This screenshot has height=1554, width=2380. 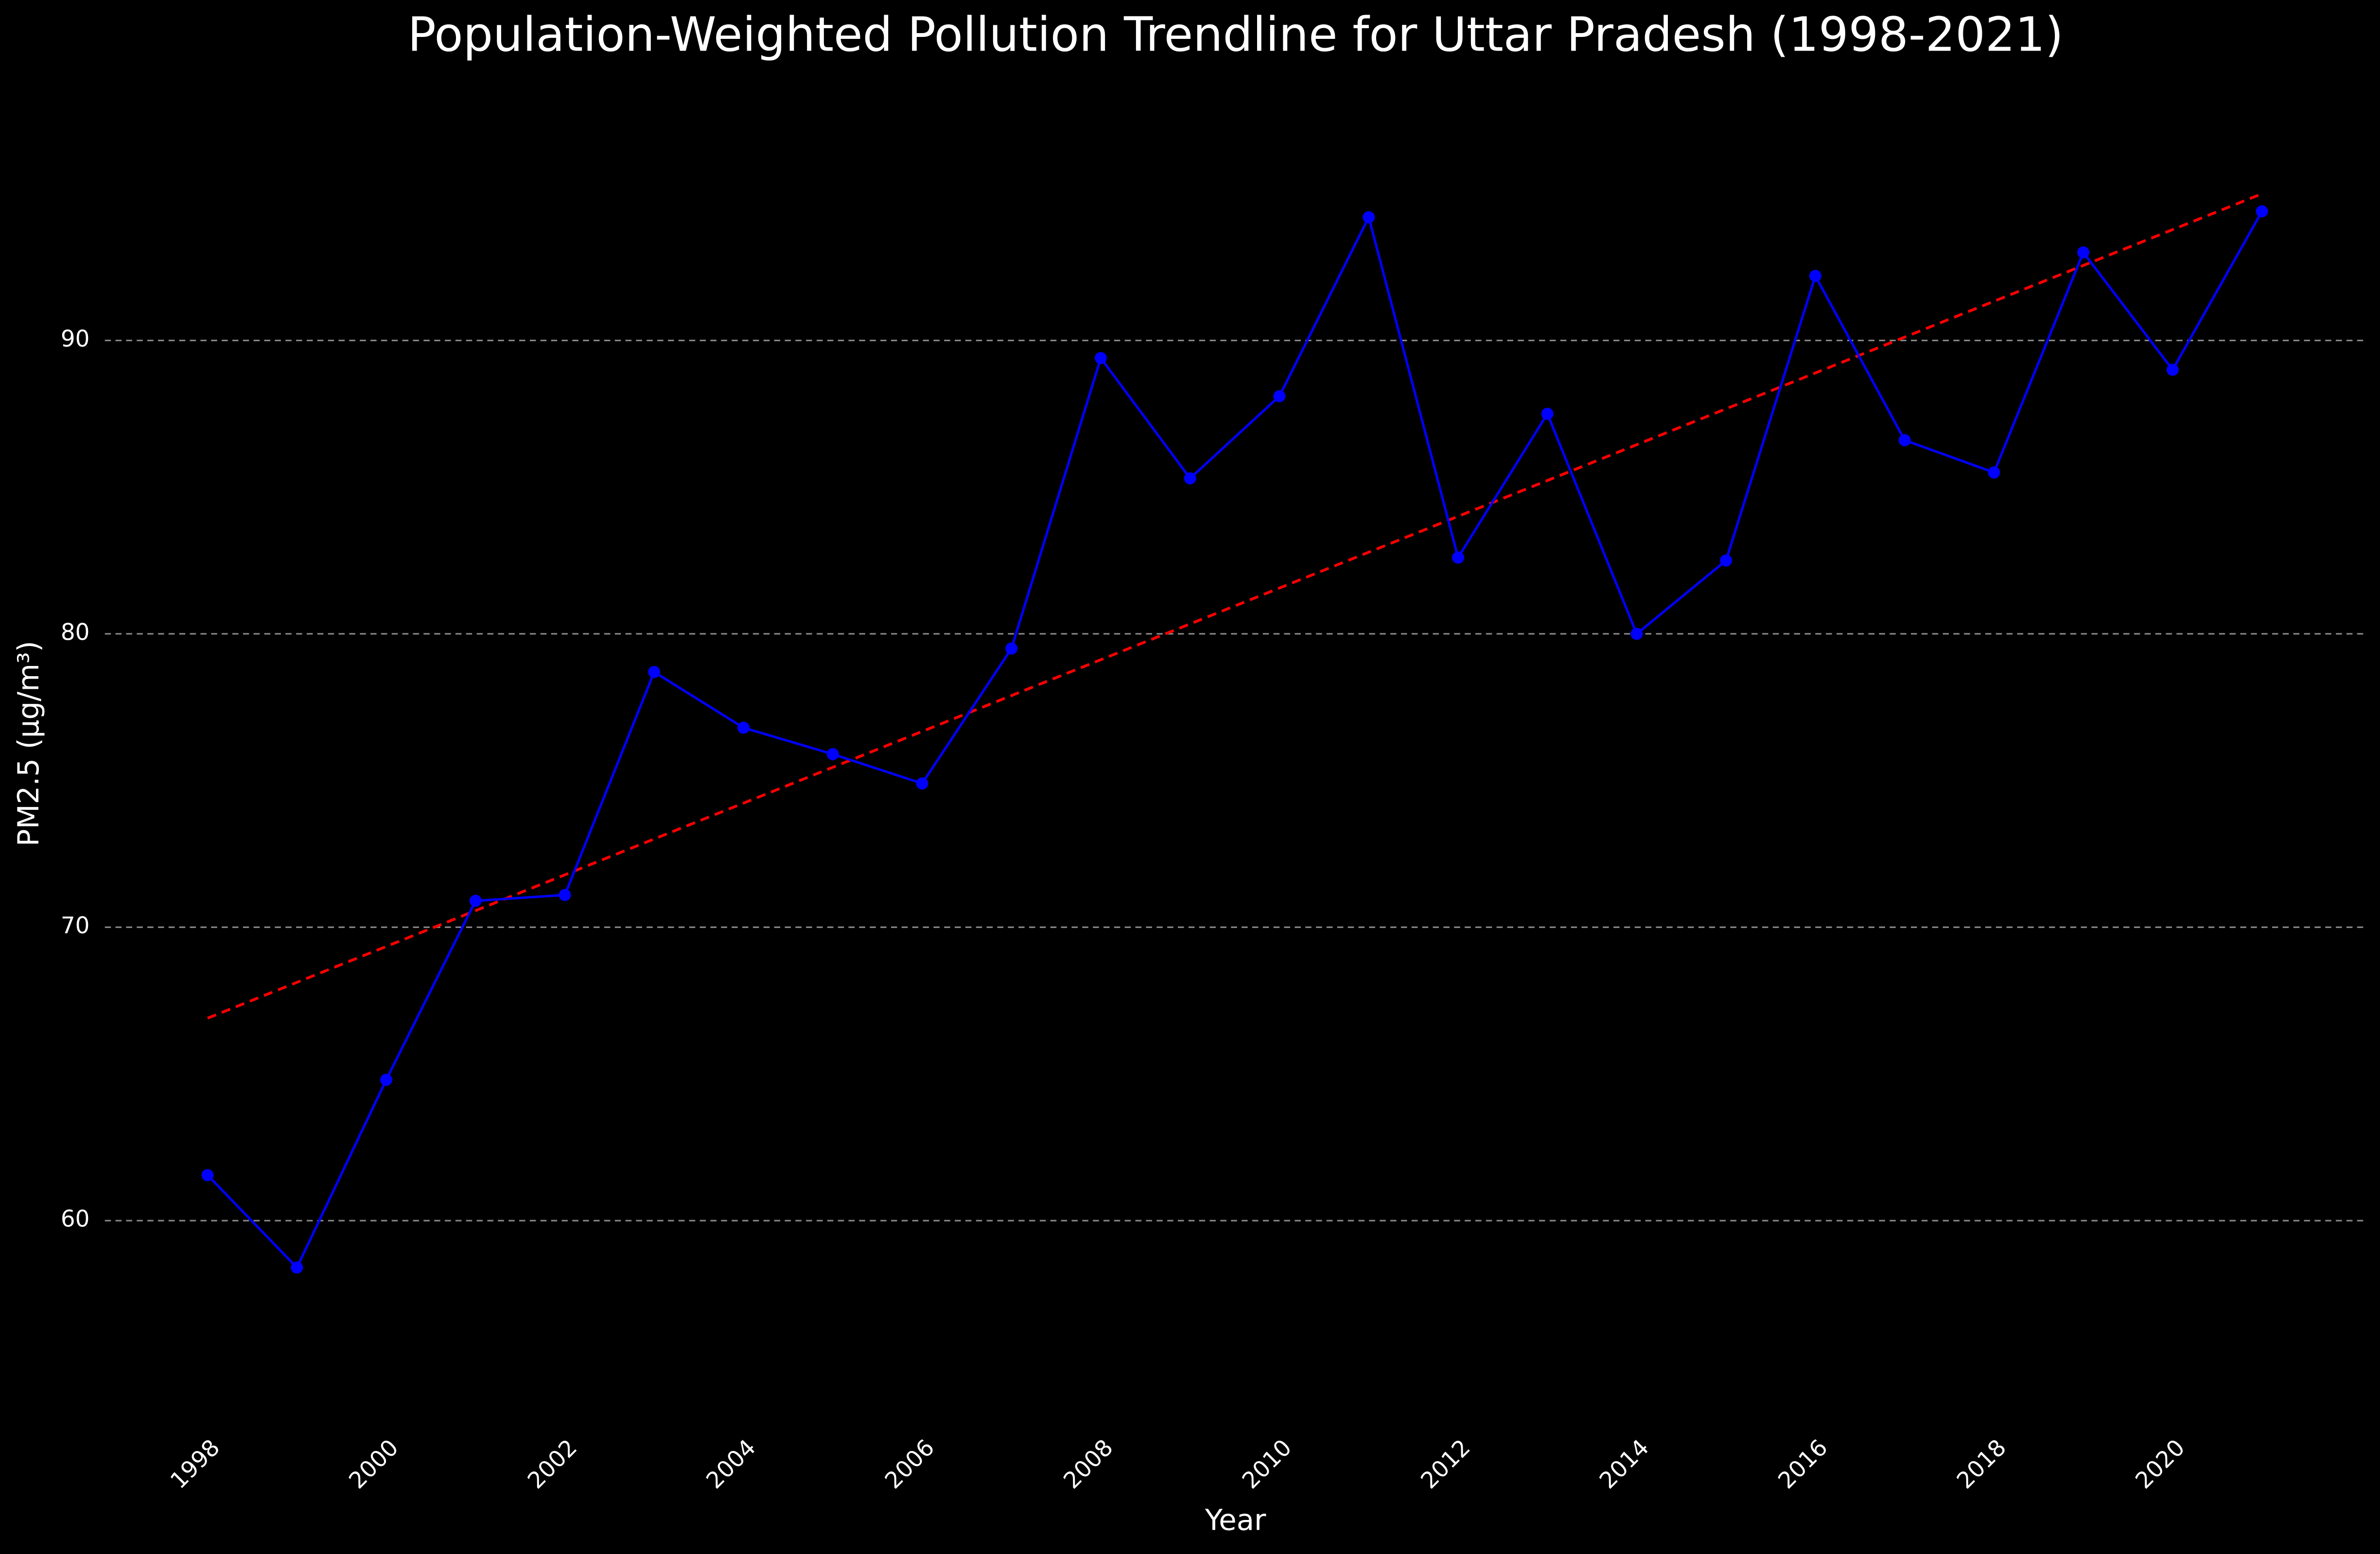 What do you see at coordinates (1235, 1520) in the screenshot?
I see `x-axis-label: Year` at bounding box center [1235, 1520].